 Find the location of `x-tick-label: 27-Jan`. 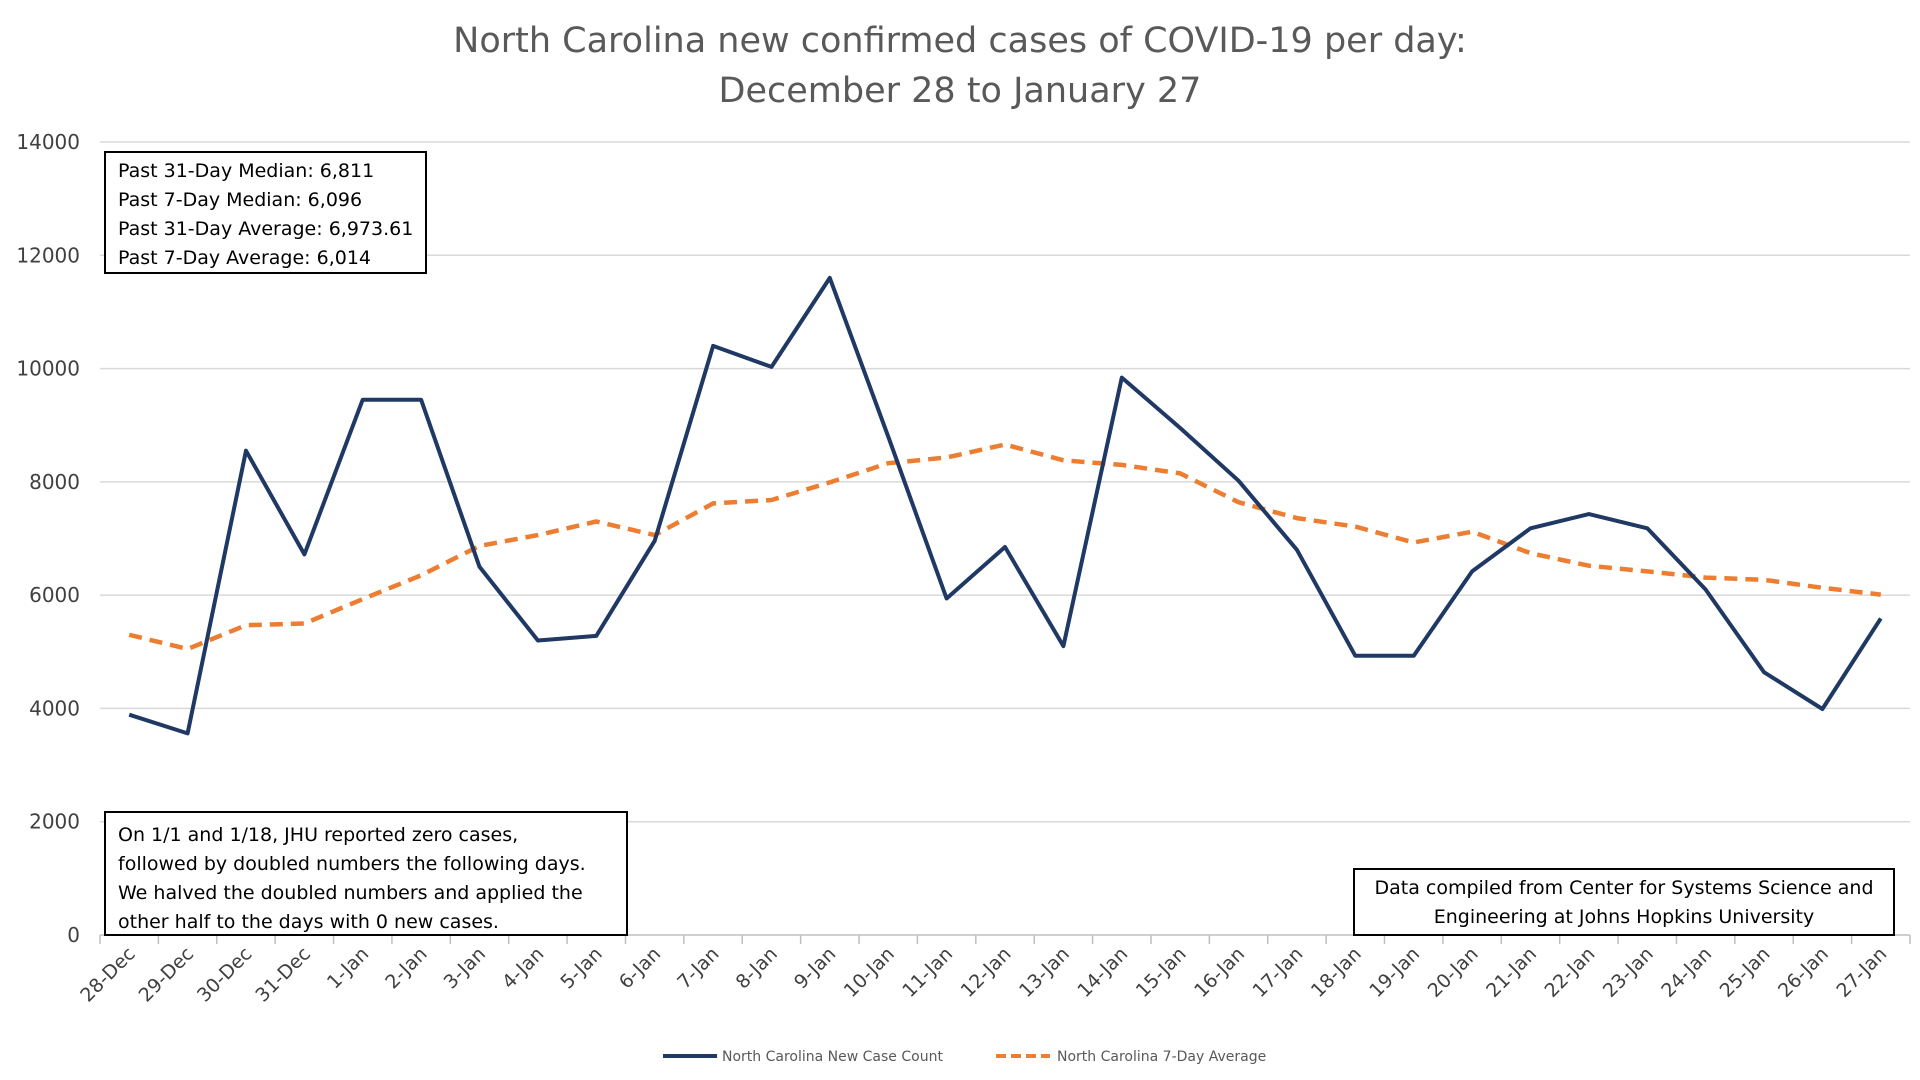

x-tick-label: 27-Jan is located at coordinates (1861, 972).